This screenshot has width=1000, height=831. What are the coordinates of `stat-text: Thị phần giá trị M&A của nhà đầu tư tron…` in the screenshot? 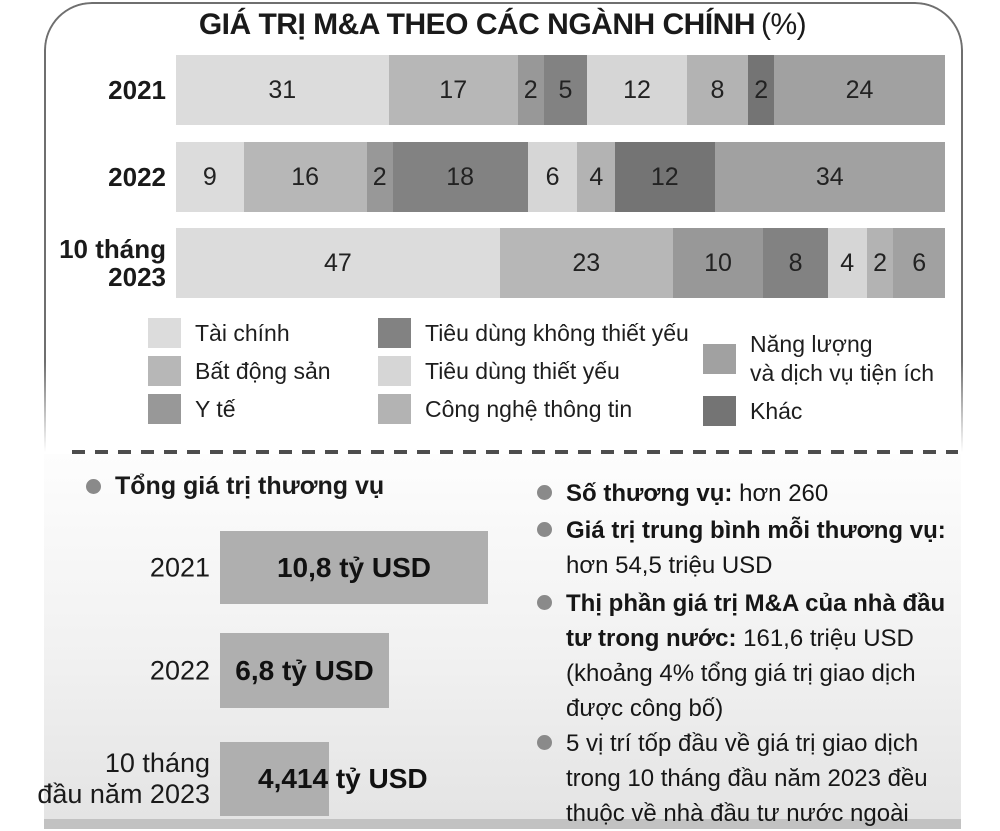 It's located at (766, 656).